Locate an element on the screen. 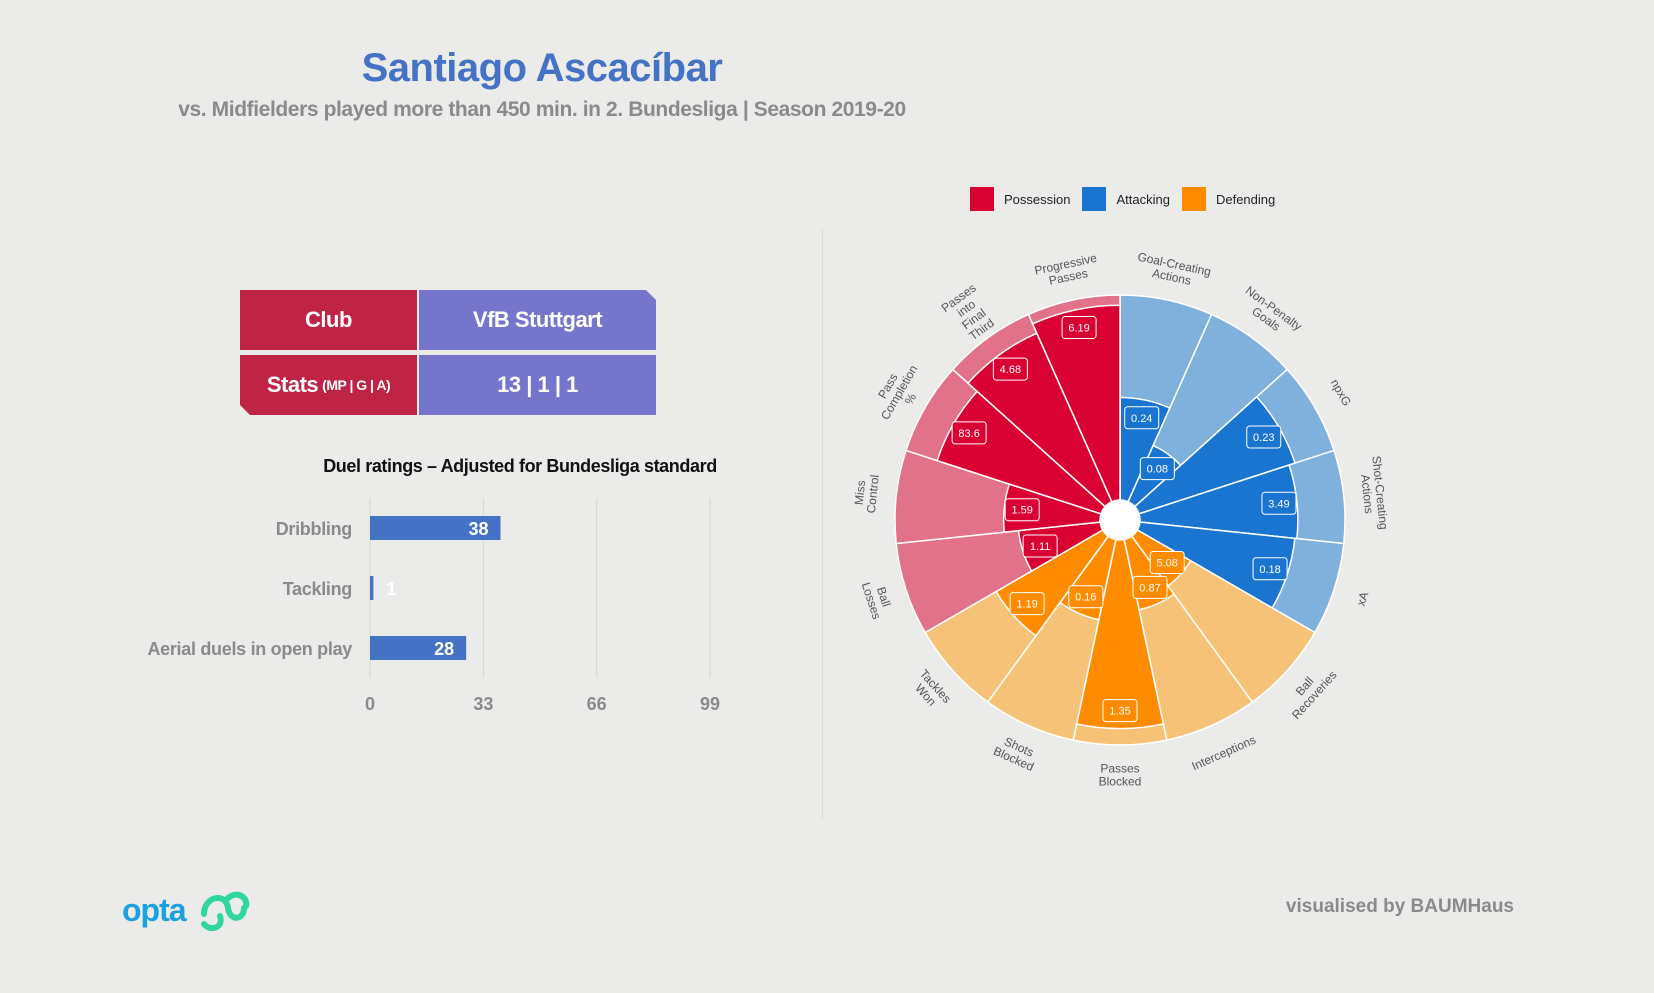 Image resolution: width=1654 pixels, height=993 pixels. pizza-value-badge: 1.59 is located at coordinates (1022, 510).